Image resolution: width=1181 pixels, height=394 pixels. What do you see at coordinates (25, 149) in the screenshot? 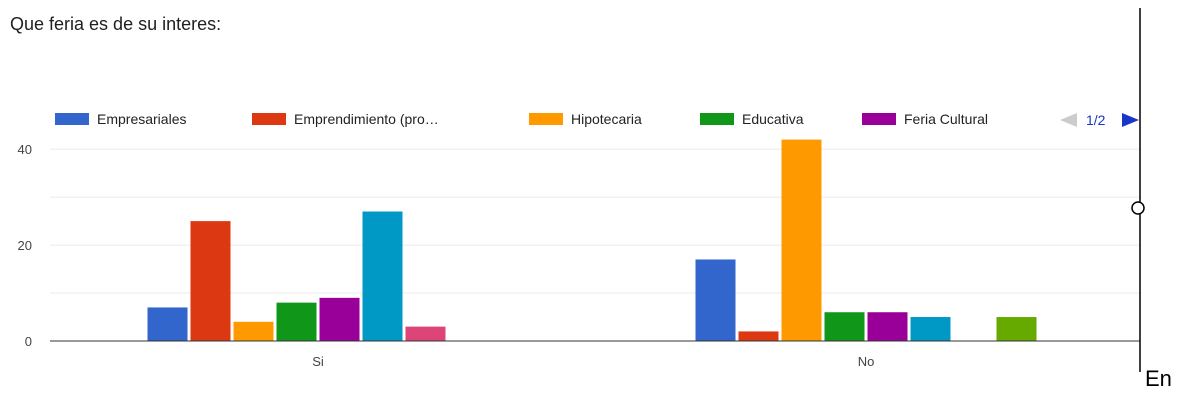
I see `y-tick-label: 40` at bounding box center [25, 149].